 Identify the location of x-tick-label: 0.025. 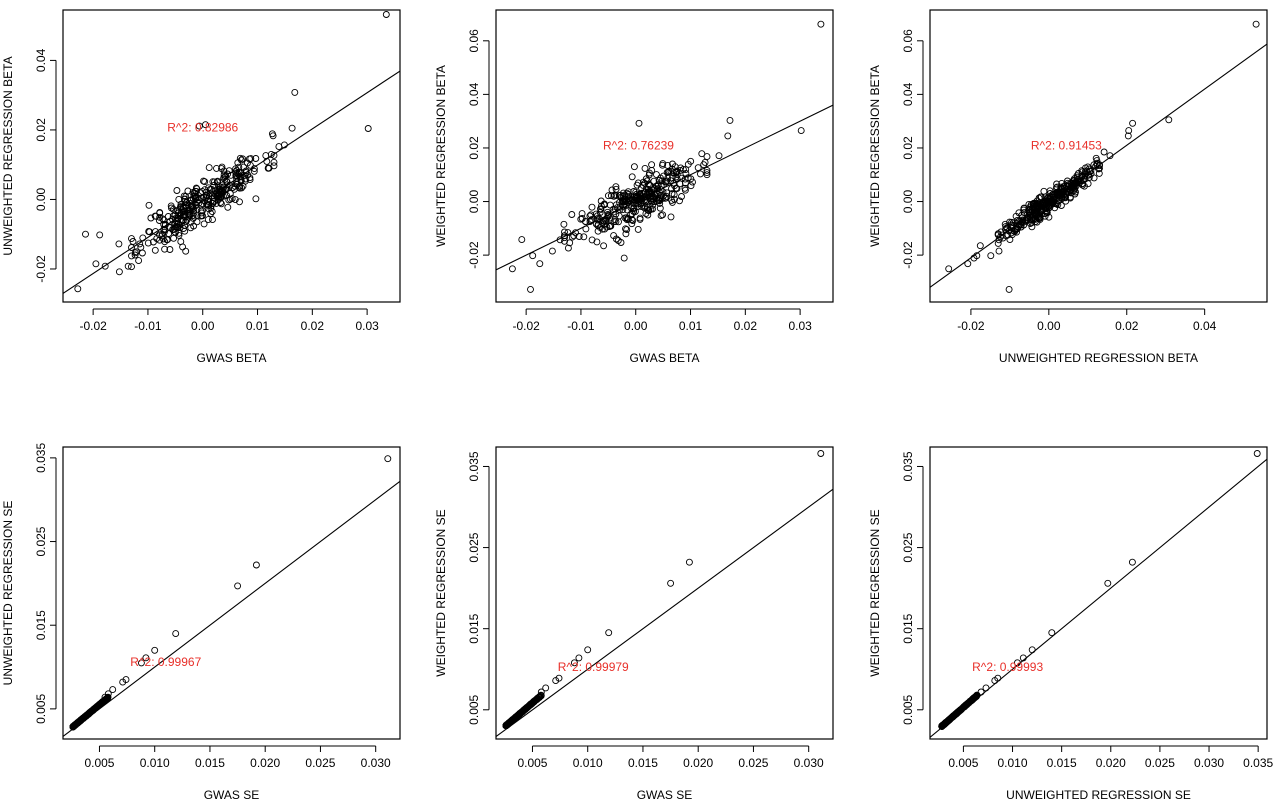
(320, 763).